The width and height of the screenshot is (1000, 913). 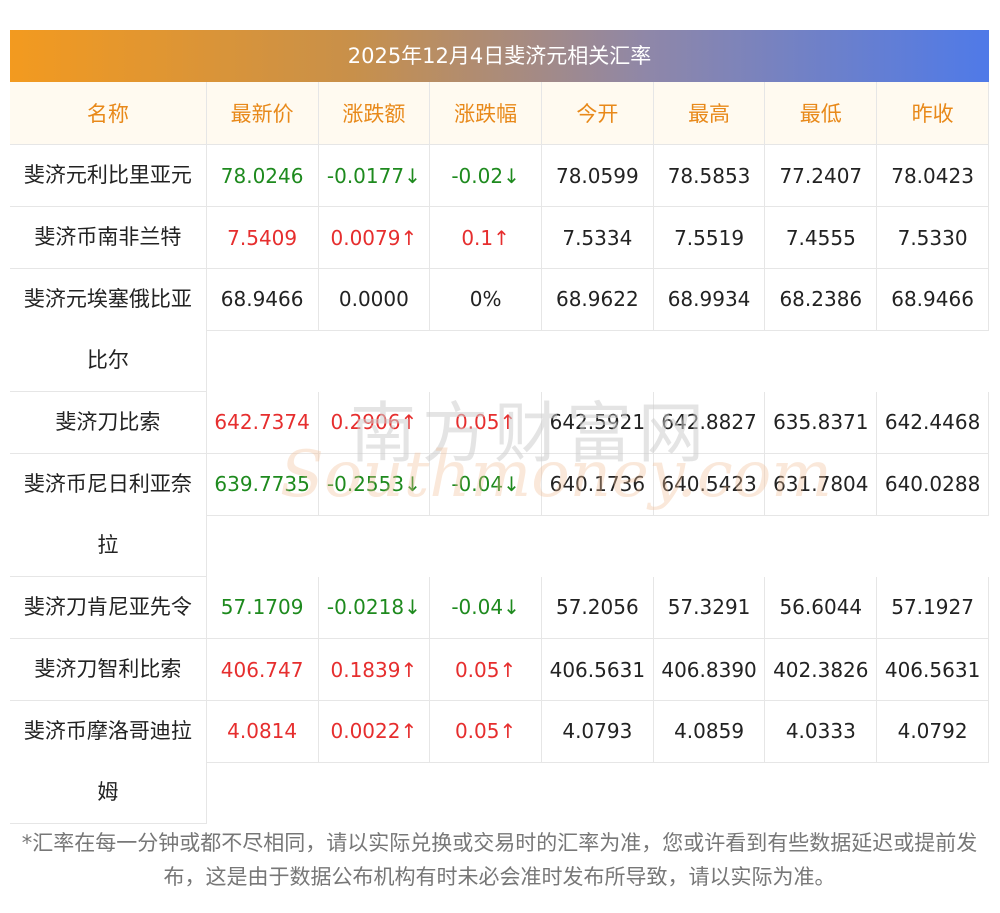 I want to click on cell-low: 635.8371, so click(x=821, y=422).